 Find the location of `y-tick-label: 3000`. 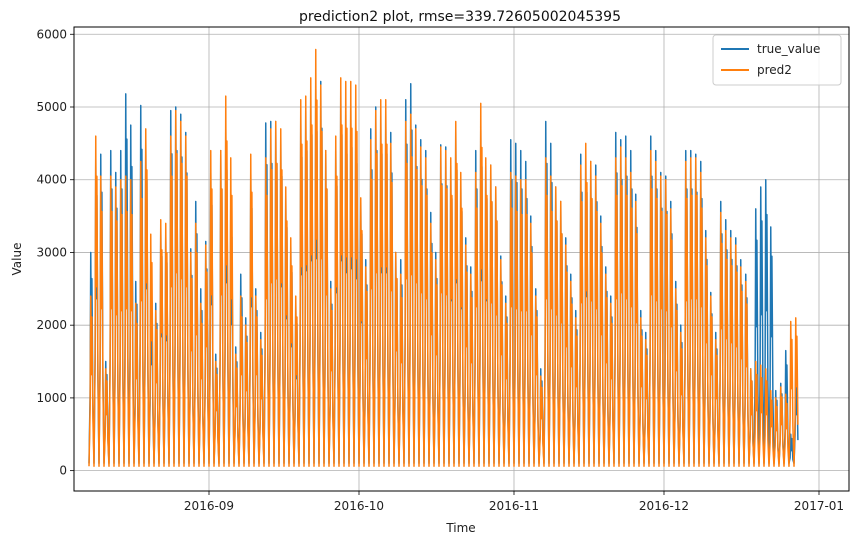

y-tick-label: 3000 is located at coordinates (51, 252).